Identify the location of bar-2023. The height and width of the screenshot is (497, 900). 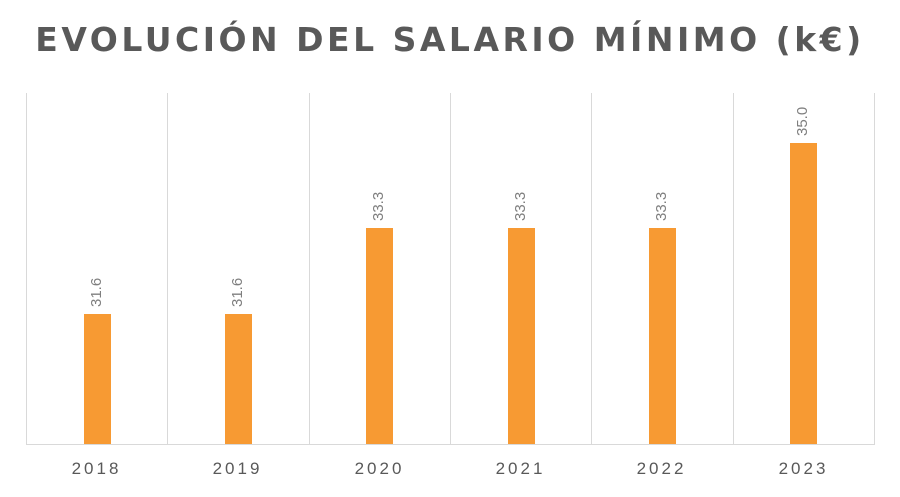
(803, 293).